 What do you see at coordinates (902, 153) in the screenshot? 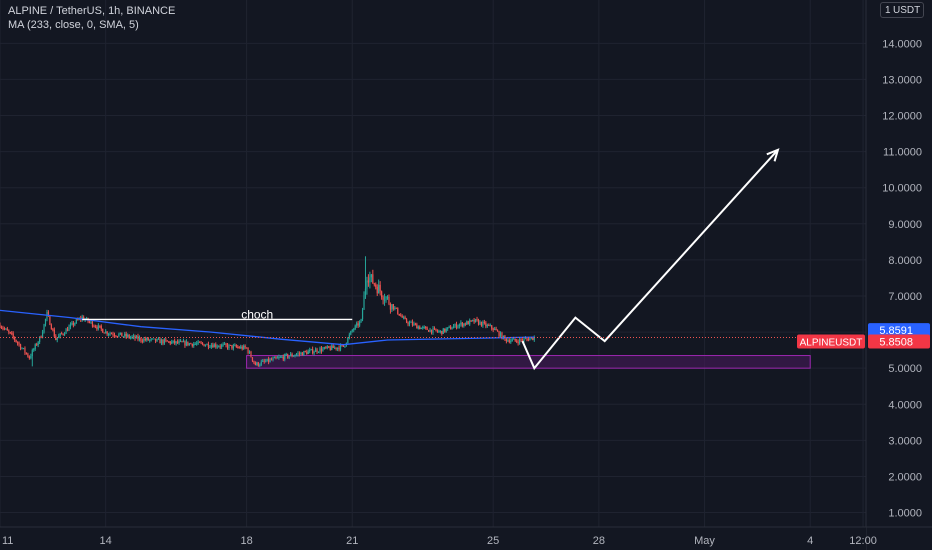
I see `price-tick-label: 11.0000` at bounding box center [902, 153].